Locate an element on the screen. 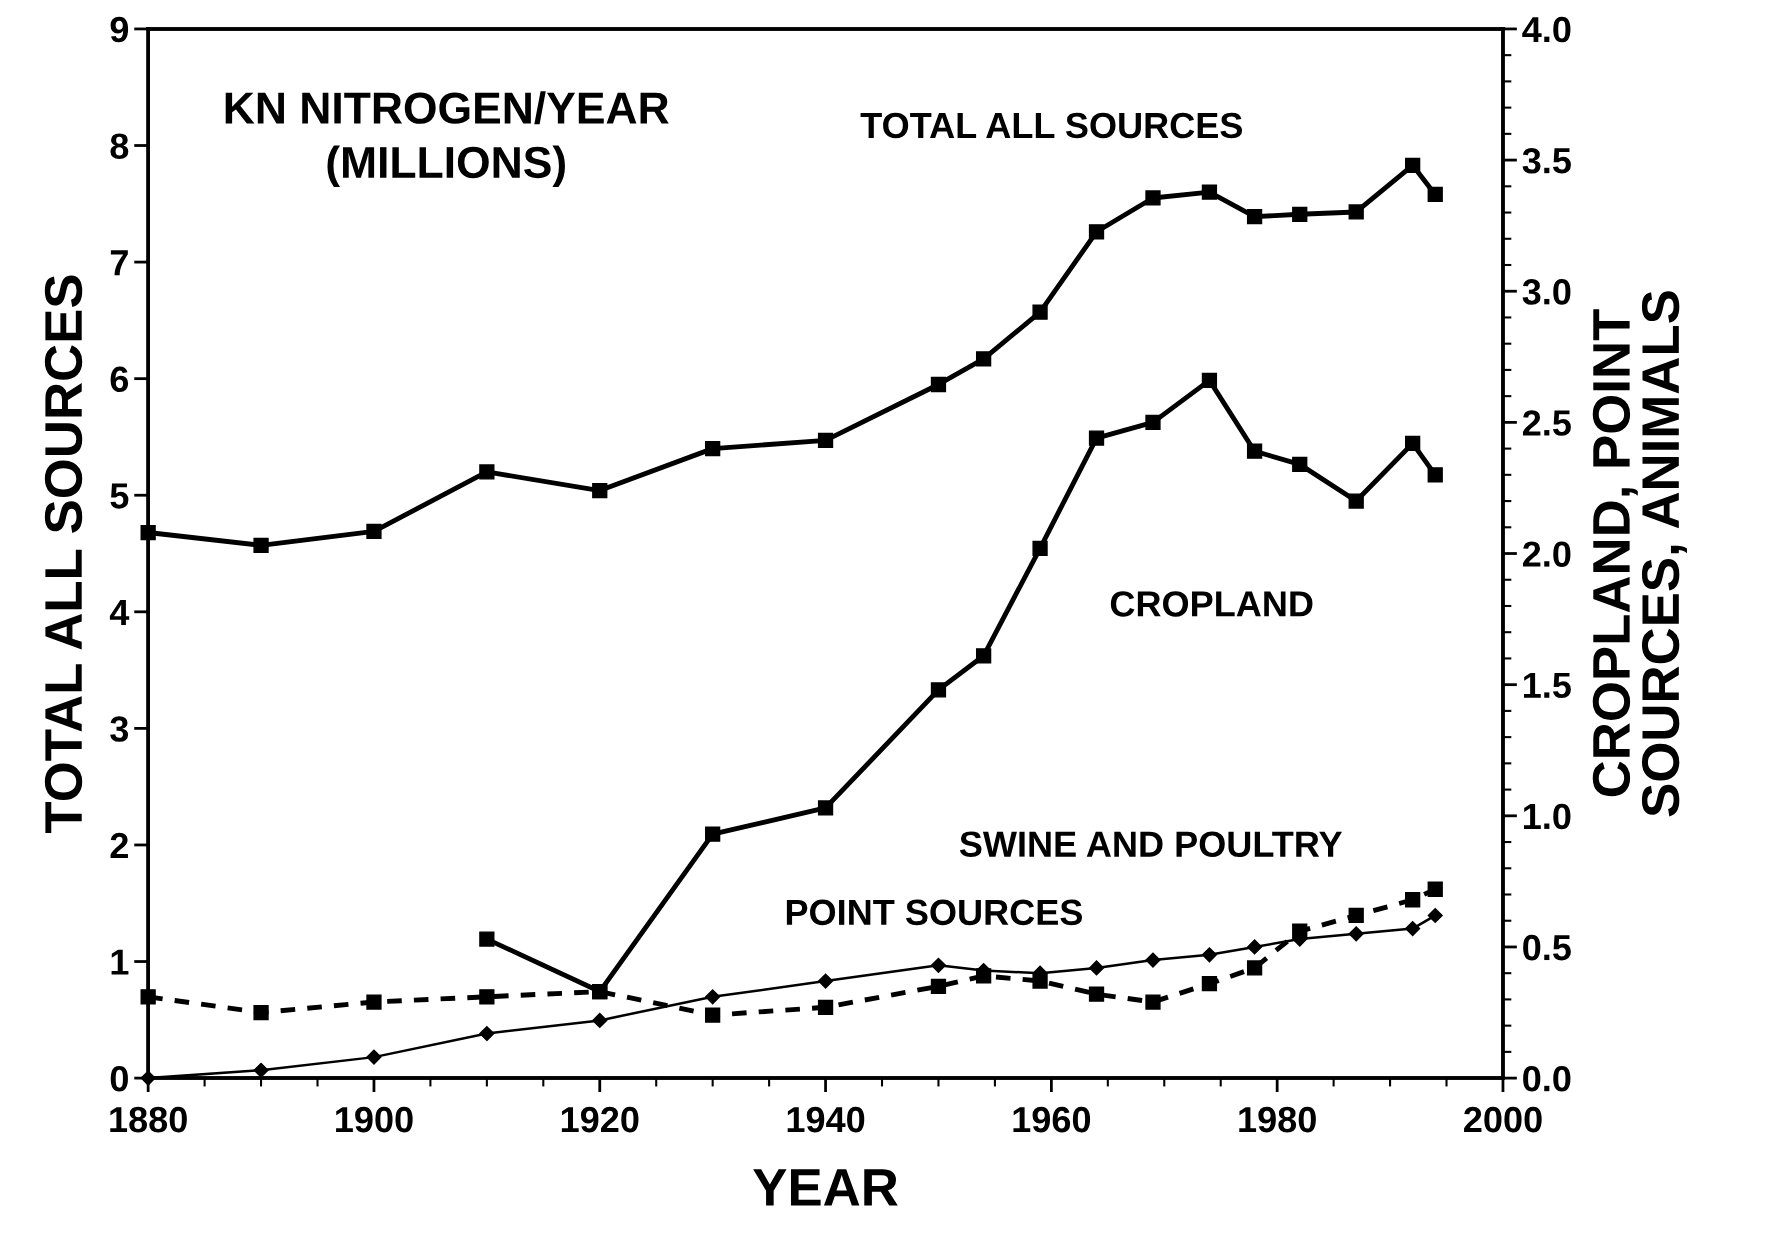 The image size is (1785, 1258). series-label: TOTAL ALL SOURCES is located at coordinates (1051, 125).